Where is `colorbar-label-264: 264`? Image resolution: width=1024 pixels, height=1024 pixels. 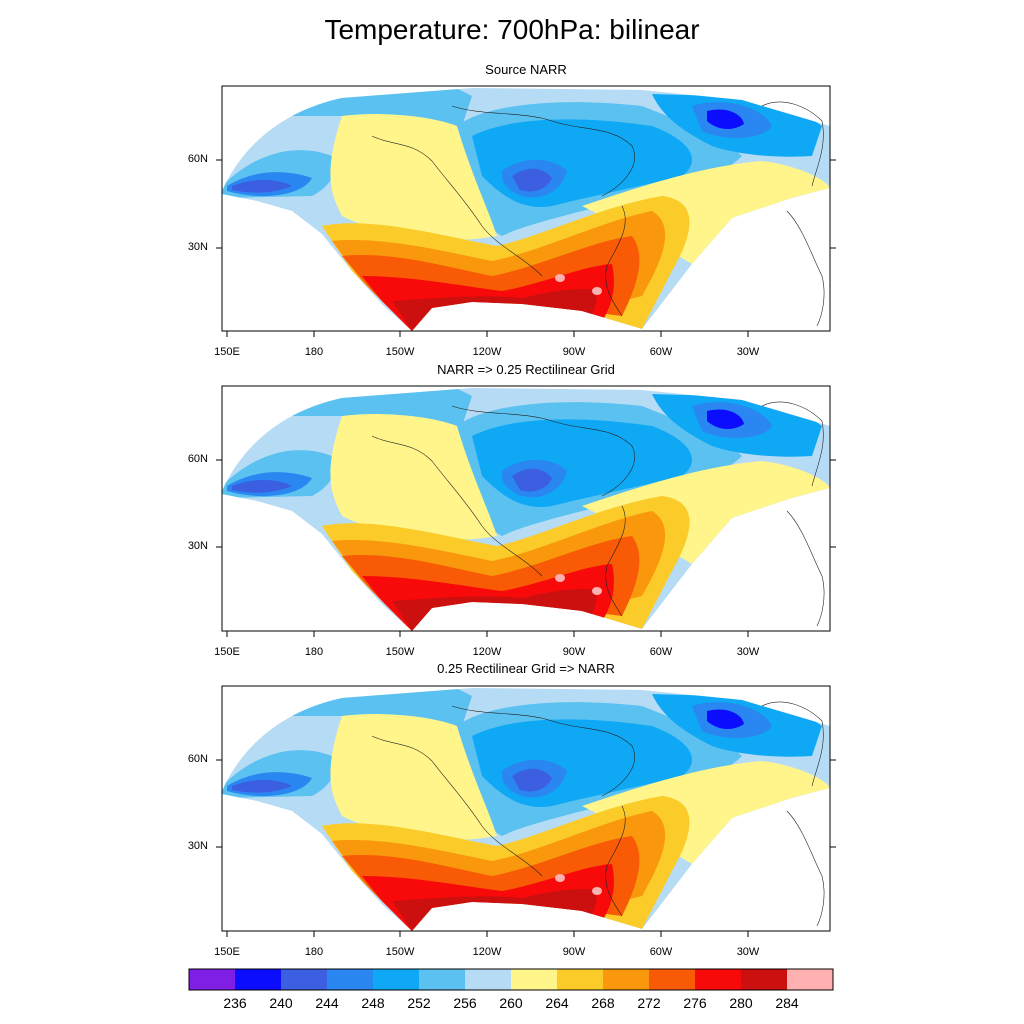
colorbar-label-264: 264 is located at coordinates (557, 1003).